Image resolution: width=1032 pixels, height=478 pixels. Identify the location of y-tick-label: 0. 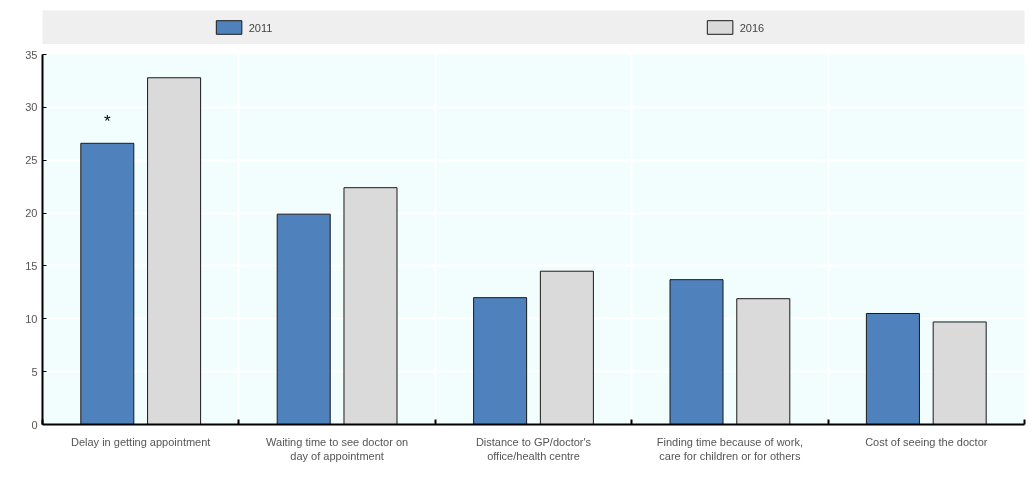
(34, 424).